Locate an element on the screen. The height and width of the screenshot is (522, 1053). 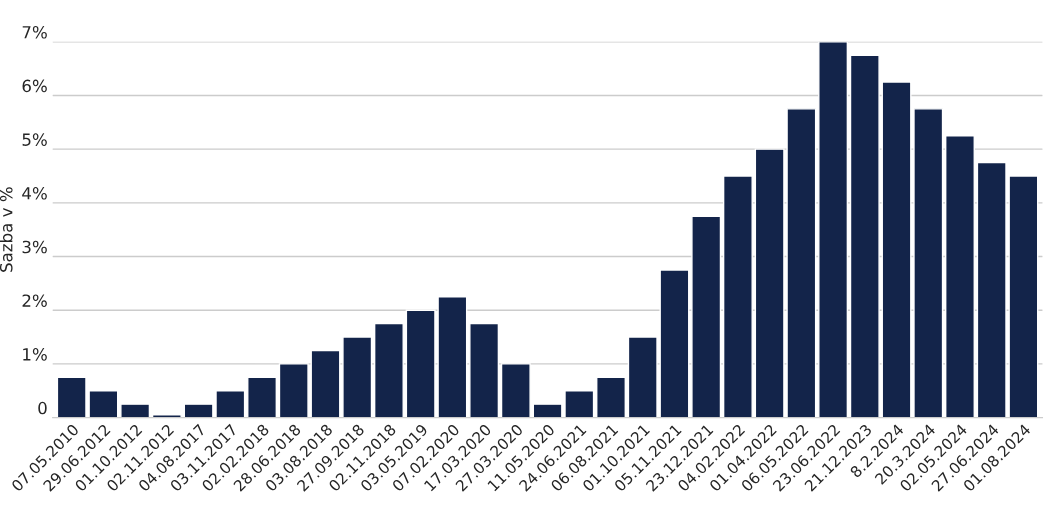
y-tick-label: 1% is located at coordinates (35, 354).